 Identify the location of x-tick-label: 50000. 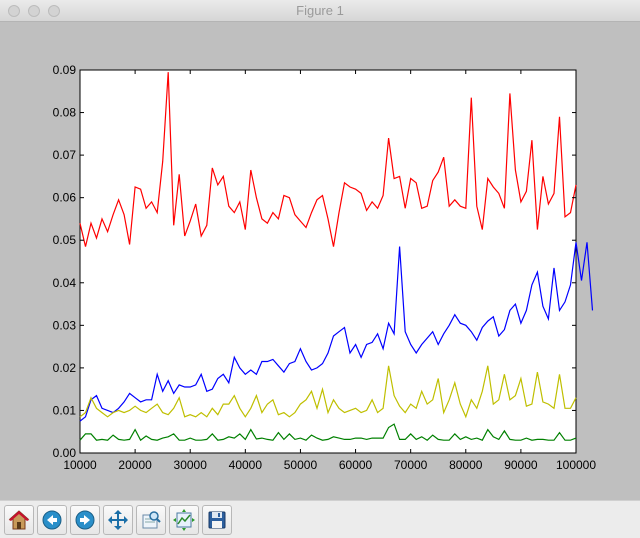
(301, 465).